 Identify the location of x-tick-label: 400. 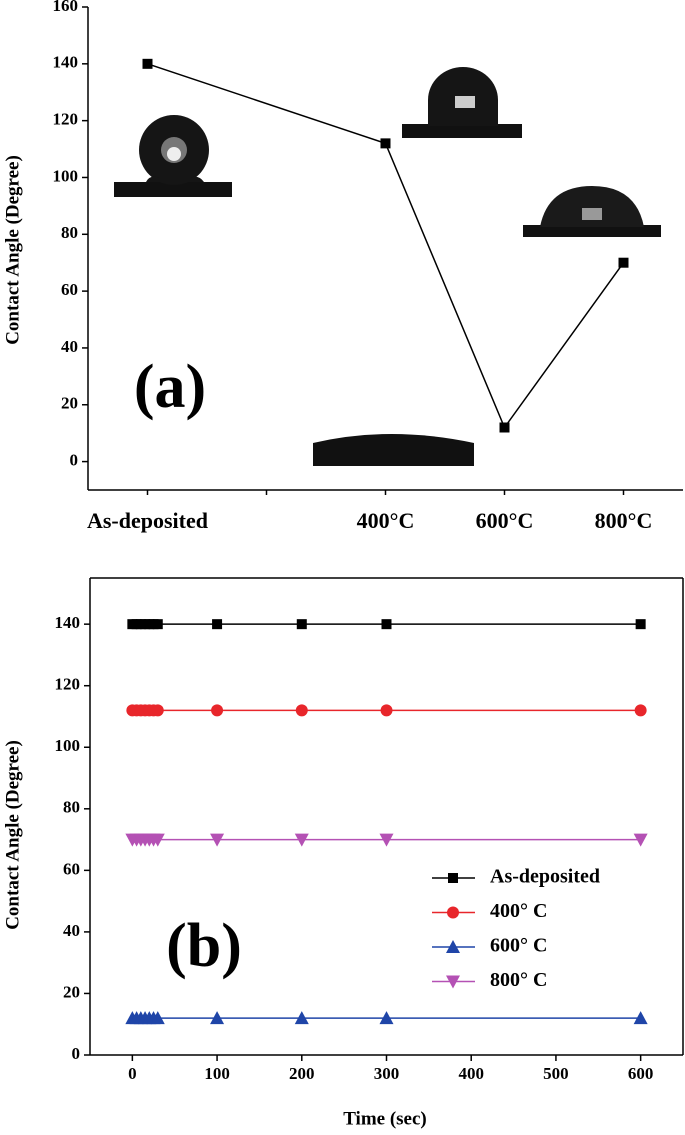
(471, 1073).